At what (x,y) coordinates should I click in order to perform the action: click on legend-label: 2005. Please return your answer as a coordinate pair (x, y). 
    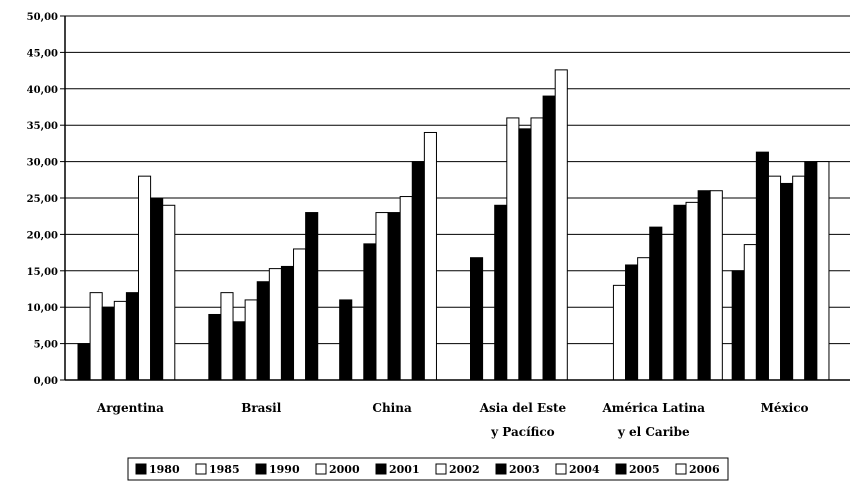
    Looking at the image, I should click on (644, 469).